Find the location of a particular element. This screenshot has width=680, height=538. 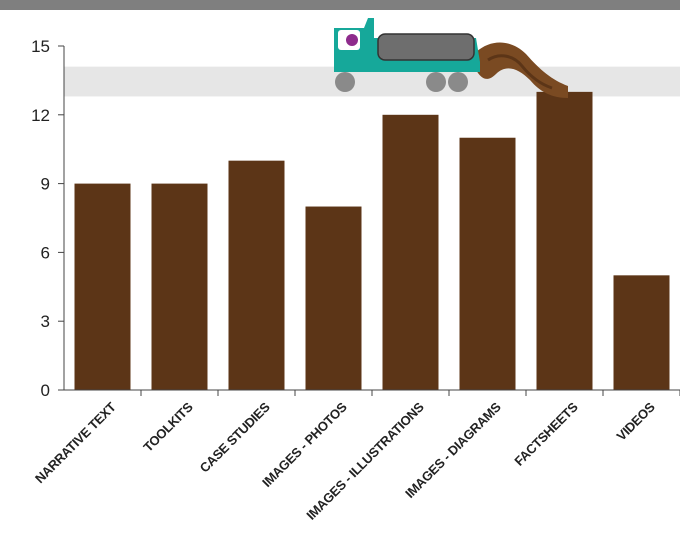

y-ticks-group: 0 3 6 9 12 15 is located at coordinates (47, 218).